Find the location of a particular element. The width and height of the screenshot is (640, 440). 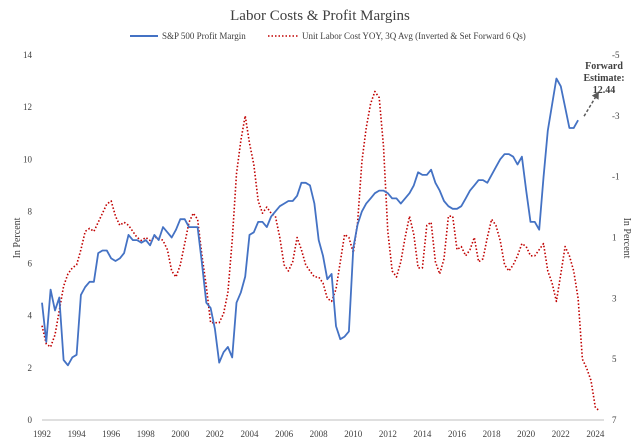

x-tick-2016: 2016 is located at coordinates (457, 434).